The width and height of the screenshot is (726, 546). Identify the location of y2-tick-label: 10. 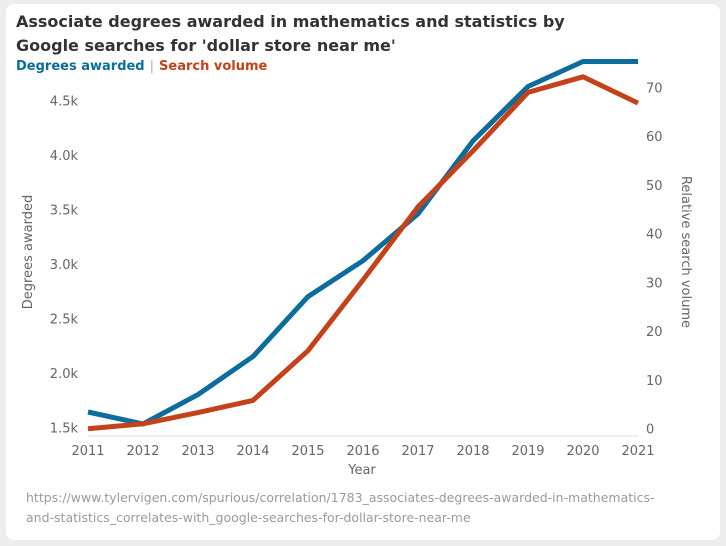
(654, 381).